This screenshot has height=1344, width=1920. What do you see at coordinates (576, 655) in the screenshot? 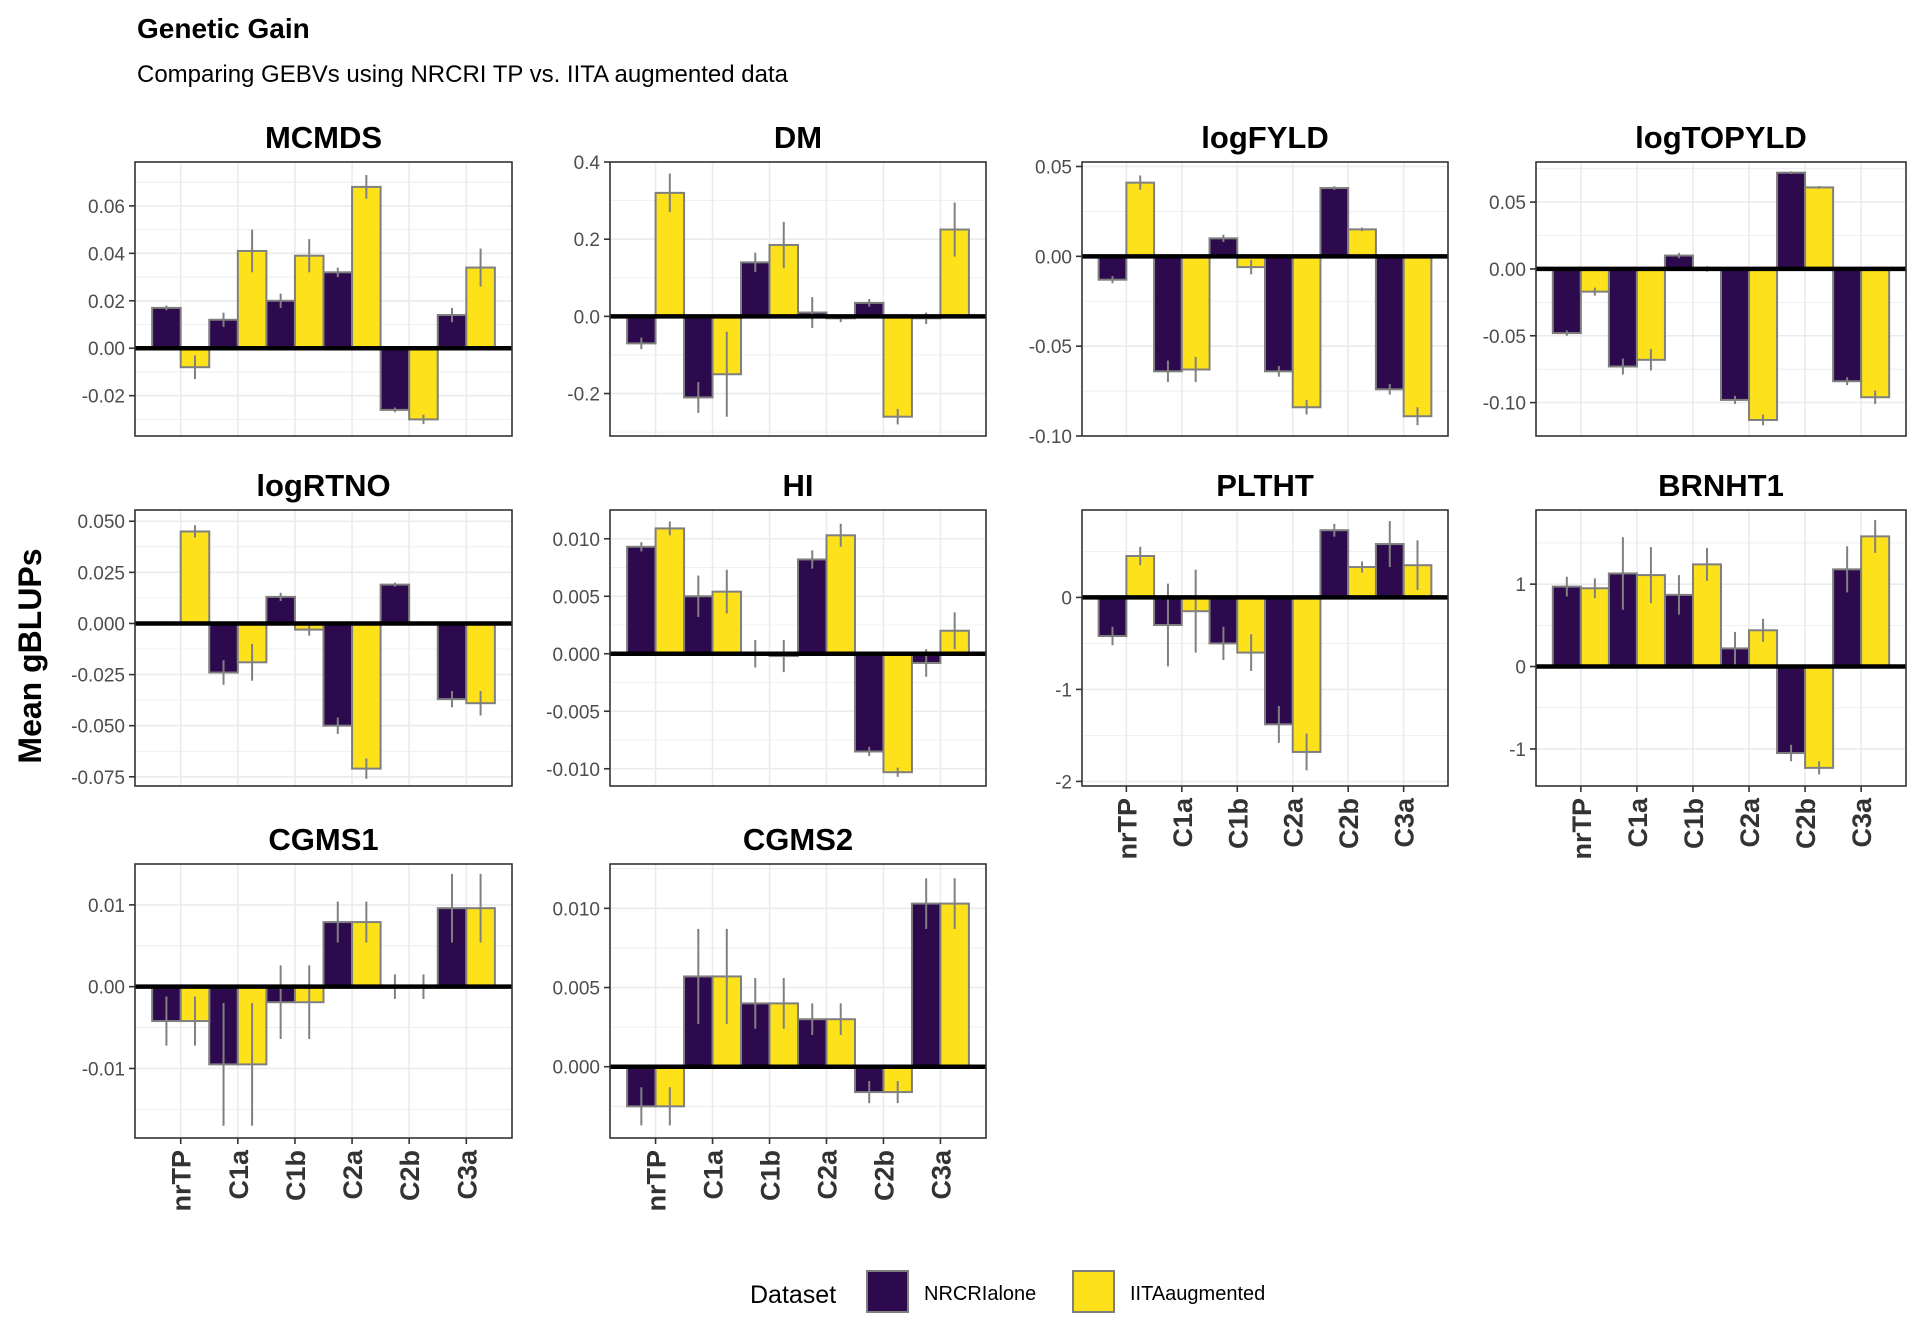
I see `y-tick-label: 0.000` at bounding box center [576, 655].